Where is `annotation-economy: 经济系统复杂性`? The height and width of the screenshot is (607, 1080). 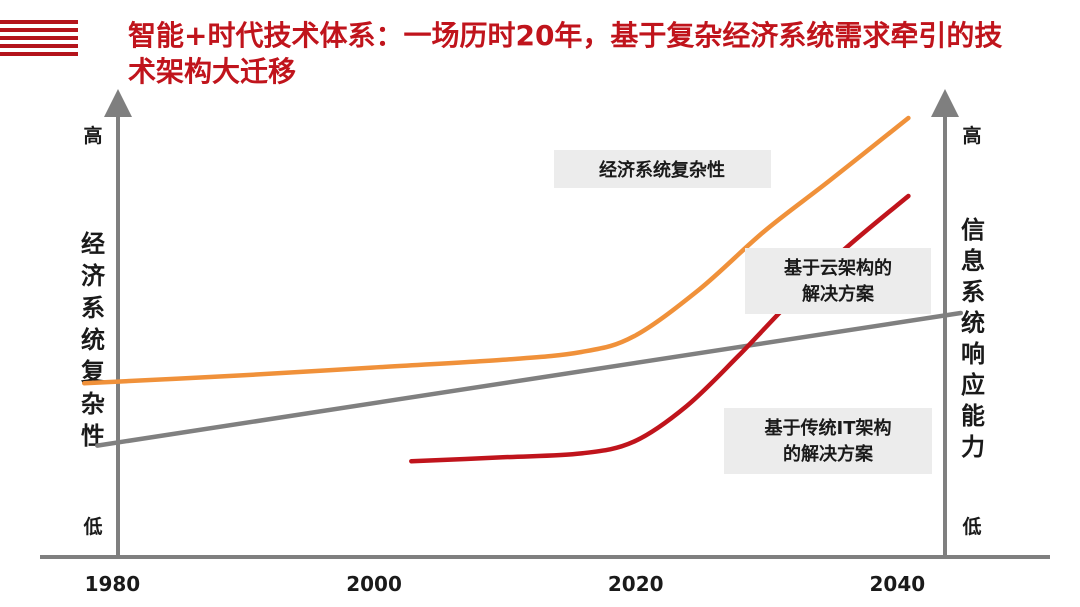
annotation-economy: 经济系统复杂性 is located at coordinates (662, 169).